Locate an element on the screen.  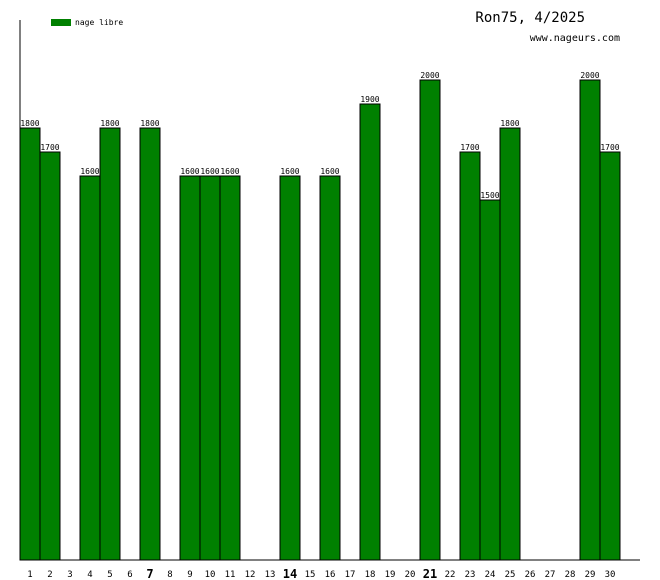
chart-subtitle: www.nageurs.com is located at coordinates (575, 38).